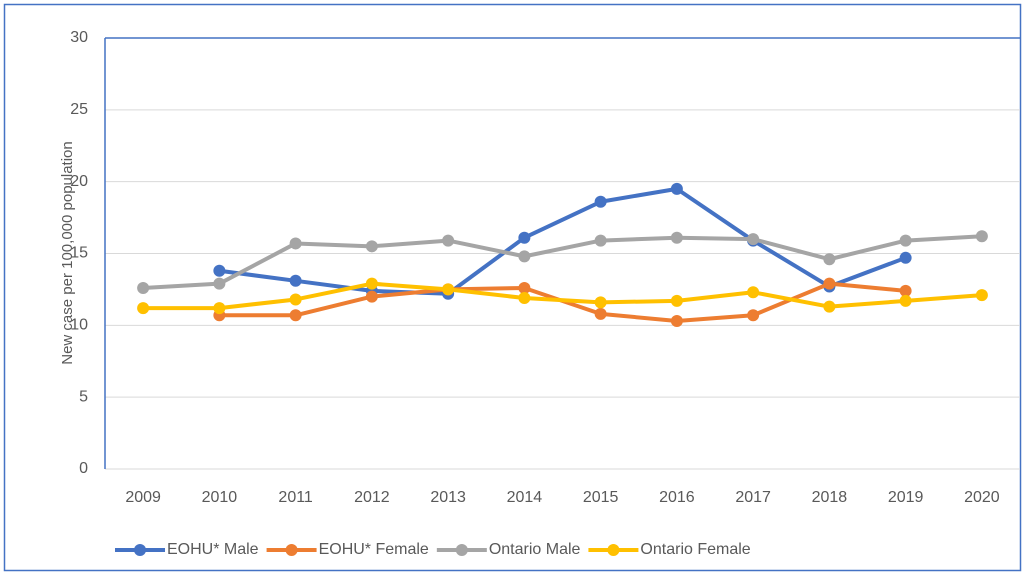 The width and height of the screenshot is (1025, 575). I want to click on x-tick-label: 2012, so click(372, 497).